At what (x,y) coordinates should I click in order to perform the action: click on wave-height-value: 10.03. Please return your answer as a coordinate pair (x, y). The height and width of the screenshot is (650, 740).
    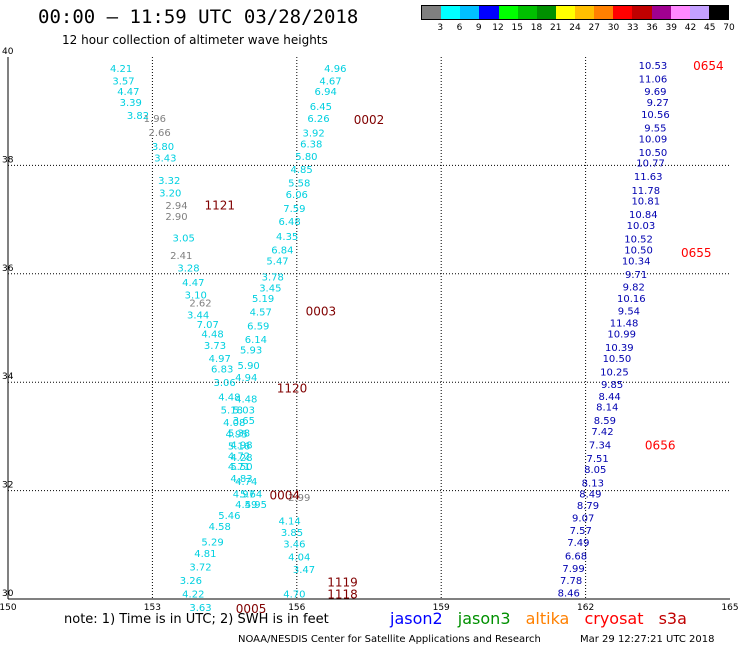
    Looking at the image, I should click on (641, 226).